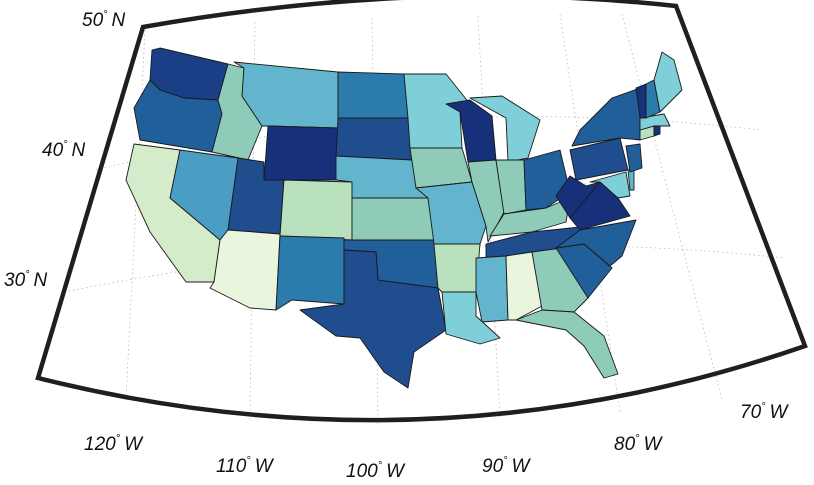 The image size is (814, 485). I want to click on state-maryland, so click(610, 185).